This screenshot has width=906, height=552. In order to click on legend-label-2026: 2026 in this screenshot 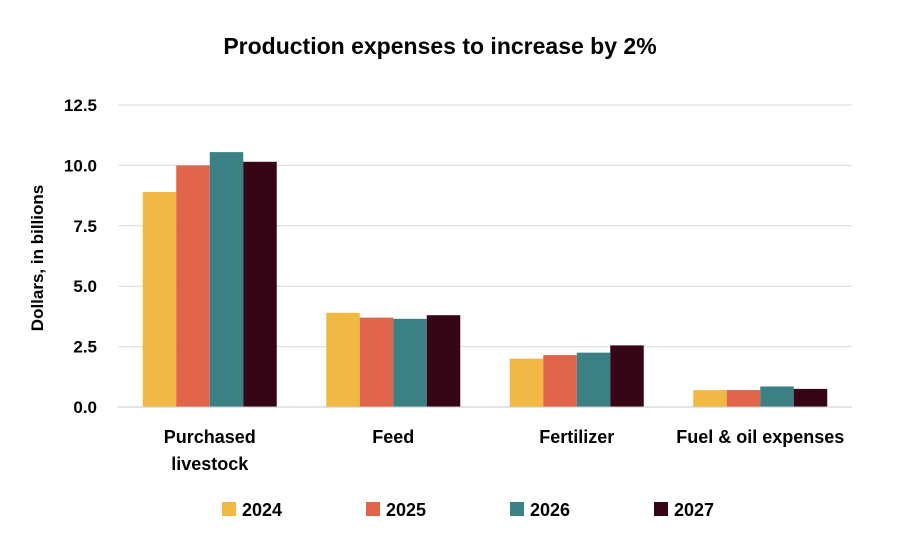, I will do `click(550, 510)`.